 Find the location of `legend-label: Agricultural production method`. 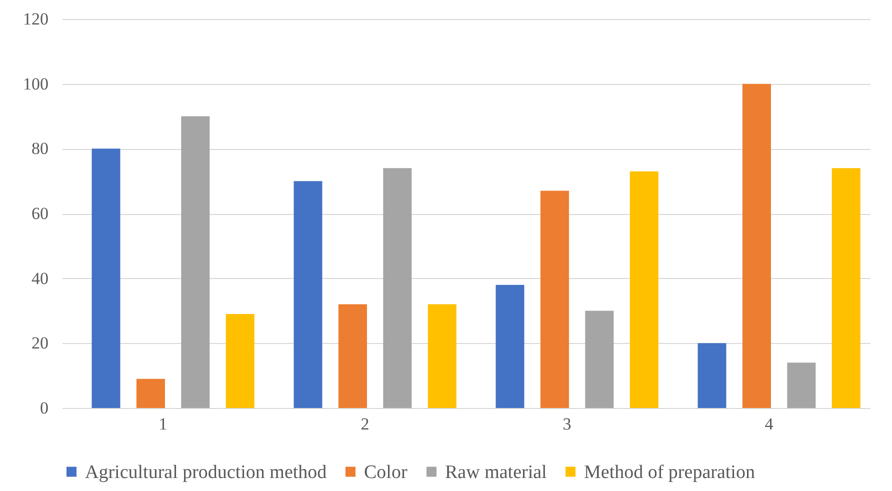

legend-label: Agricultural production method is located at coordinates (206, 472).